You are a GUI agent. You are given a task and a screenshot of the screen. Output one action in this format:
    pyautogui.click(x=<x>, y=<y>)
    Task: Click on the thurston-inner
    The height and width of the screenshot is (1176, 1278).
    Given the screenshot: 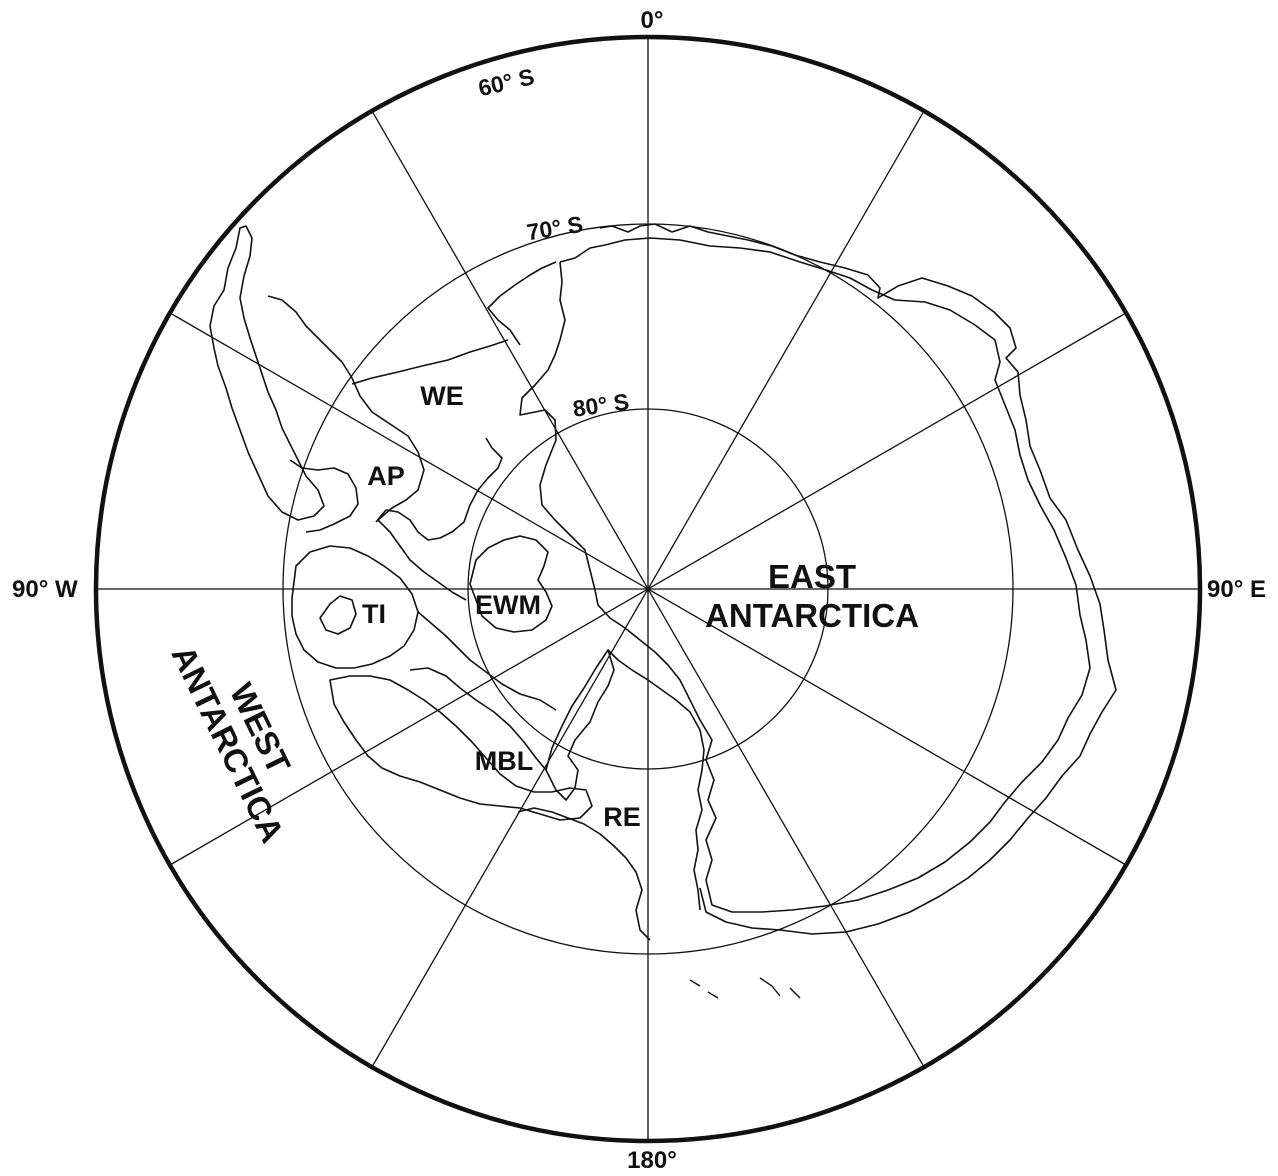 What is the action you would take?
    pyautogui.click(x=338, y=615)
    